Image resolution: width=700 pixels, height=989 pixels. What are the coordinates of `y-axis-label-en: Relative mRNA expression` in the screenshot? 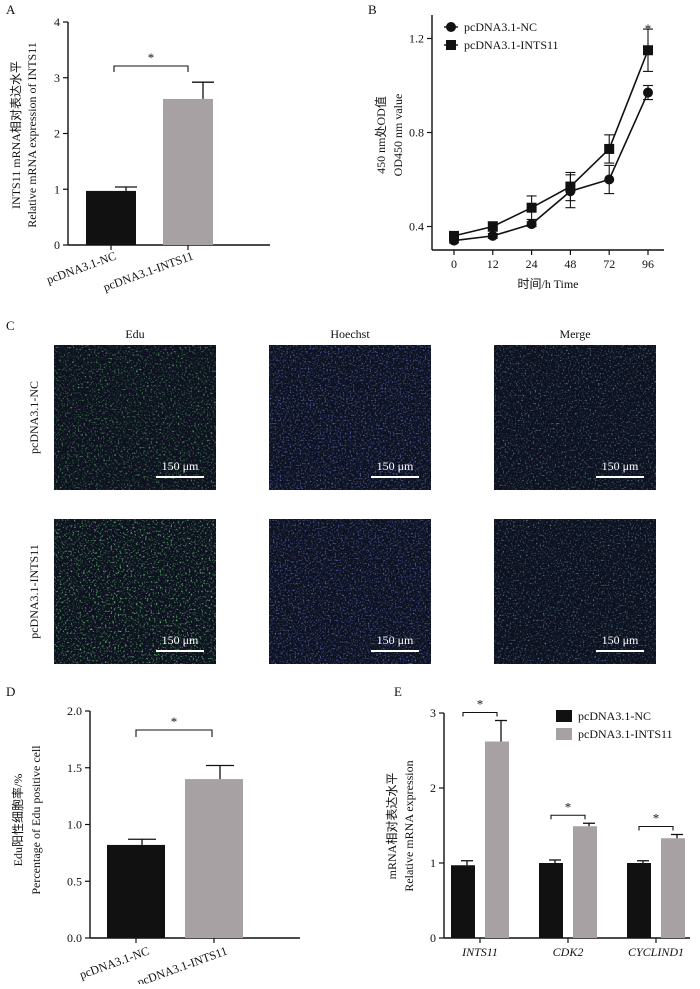 It's located at (409, 825).